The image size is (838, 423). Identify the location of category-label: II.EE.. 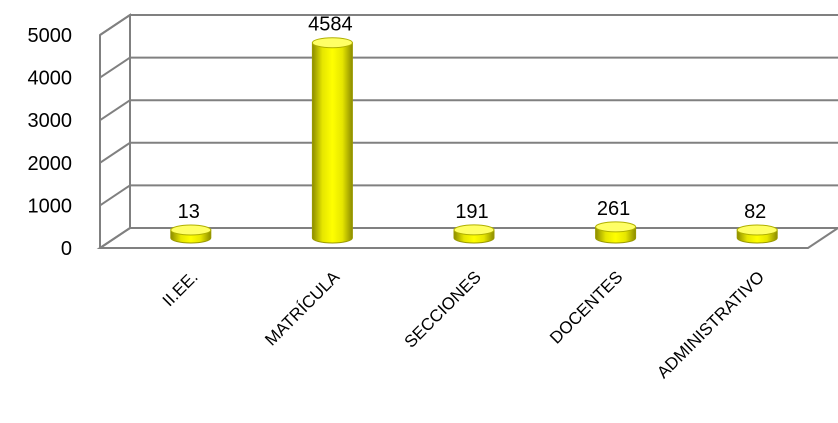
(180, 288).